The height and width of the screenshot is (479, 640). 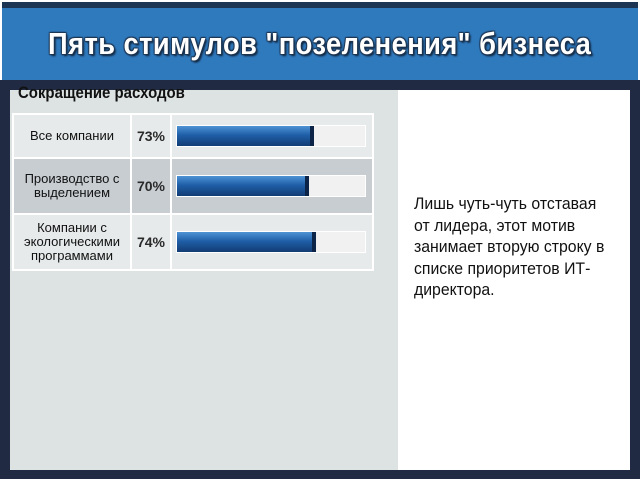 I want to click on row-label: Производство с выделением, so click(x=73, y=186).